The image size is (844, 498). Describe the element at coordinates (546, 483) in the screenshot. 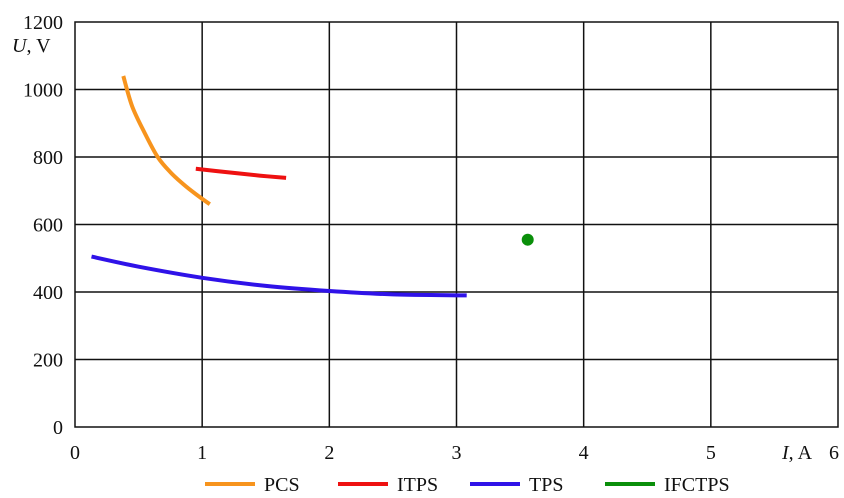

I see `legend-label-tps: TPS` at that location.